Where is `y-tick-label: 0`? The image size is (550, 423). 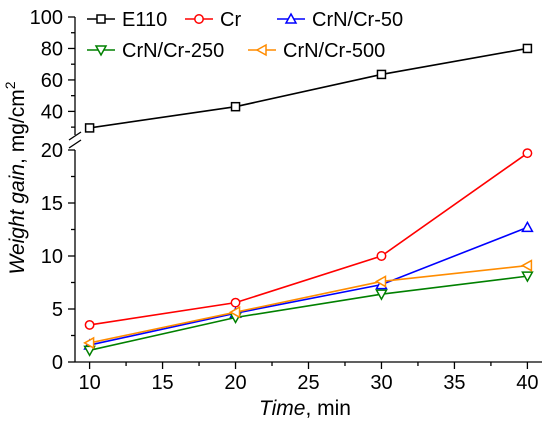
y-tick-label: 0 is located at coordinates (57, 363).